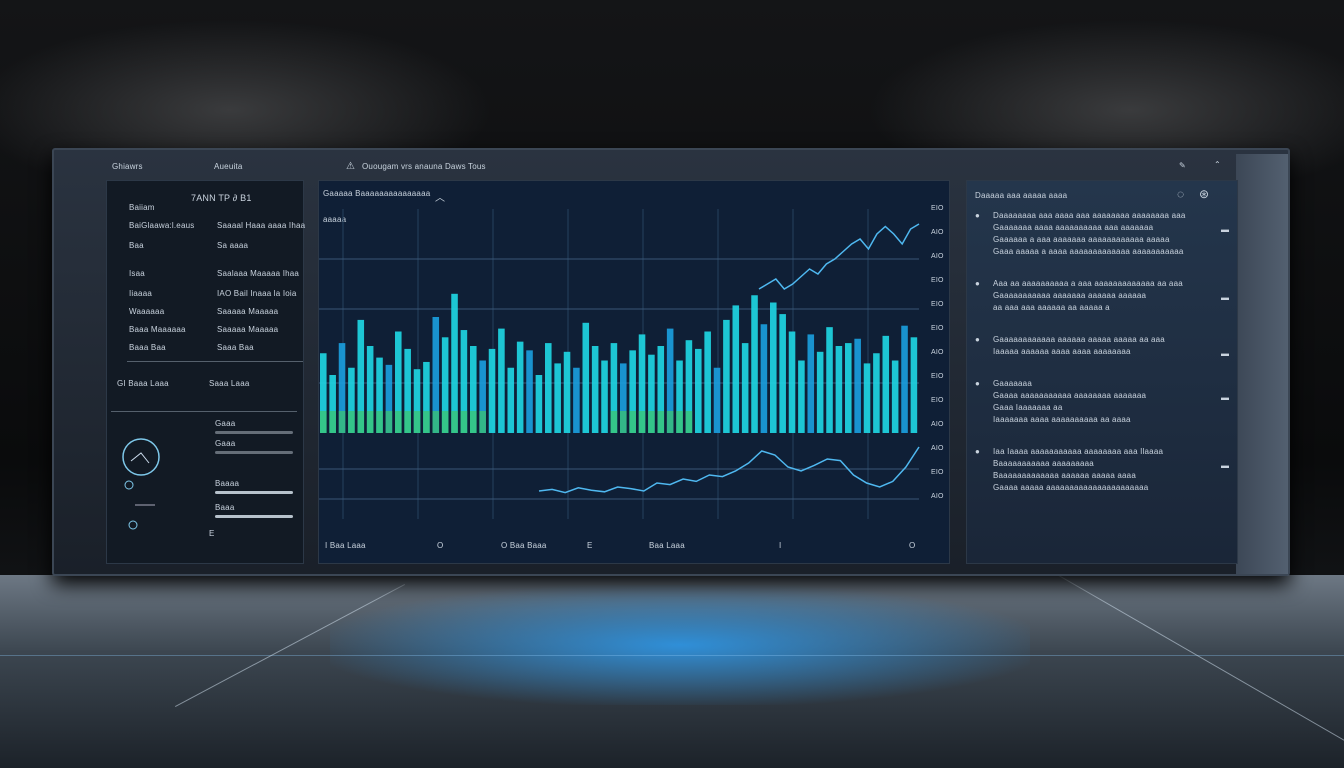 The image size is (1344, 768). I want to click on item-text: Iaaaaa aaaaaa aaaa aaaa aaaaaaaa, so click(1062, 351).